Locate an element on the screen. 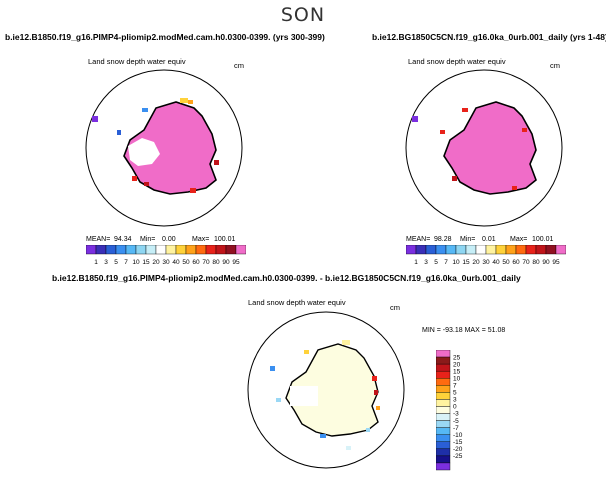  colorbar-tick-label: -15 is located at coordinates (458, 442).